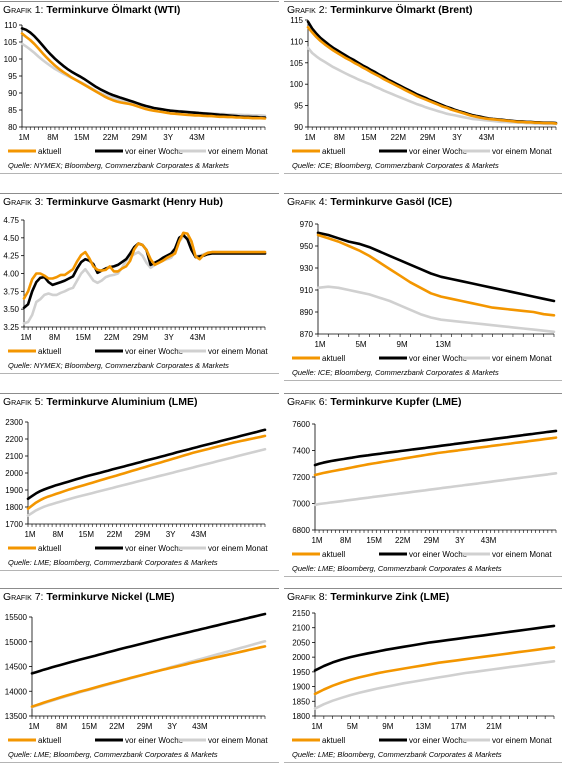 This screenshot has height=766, width=562. I want to click on y-tick-label: 3.25, so click(11, 327).